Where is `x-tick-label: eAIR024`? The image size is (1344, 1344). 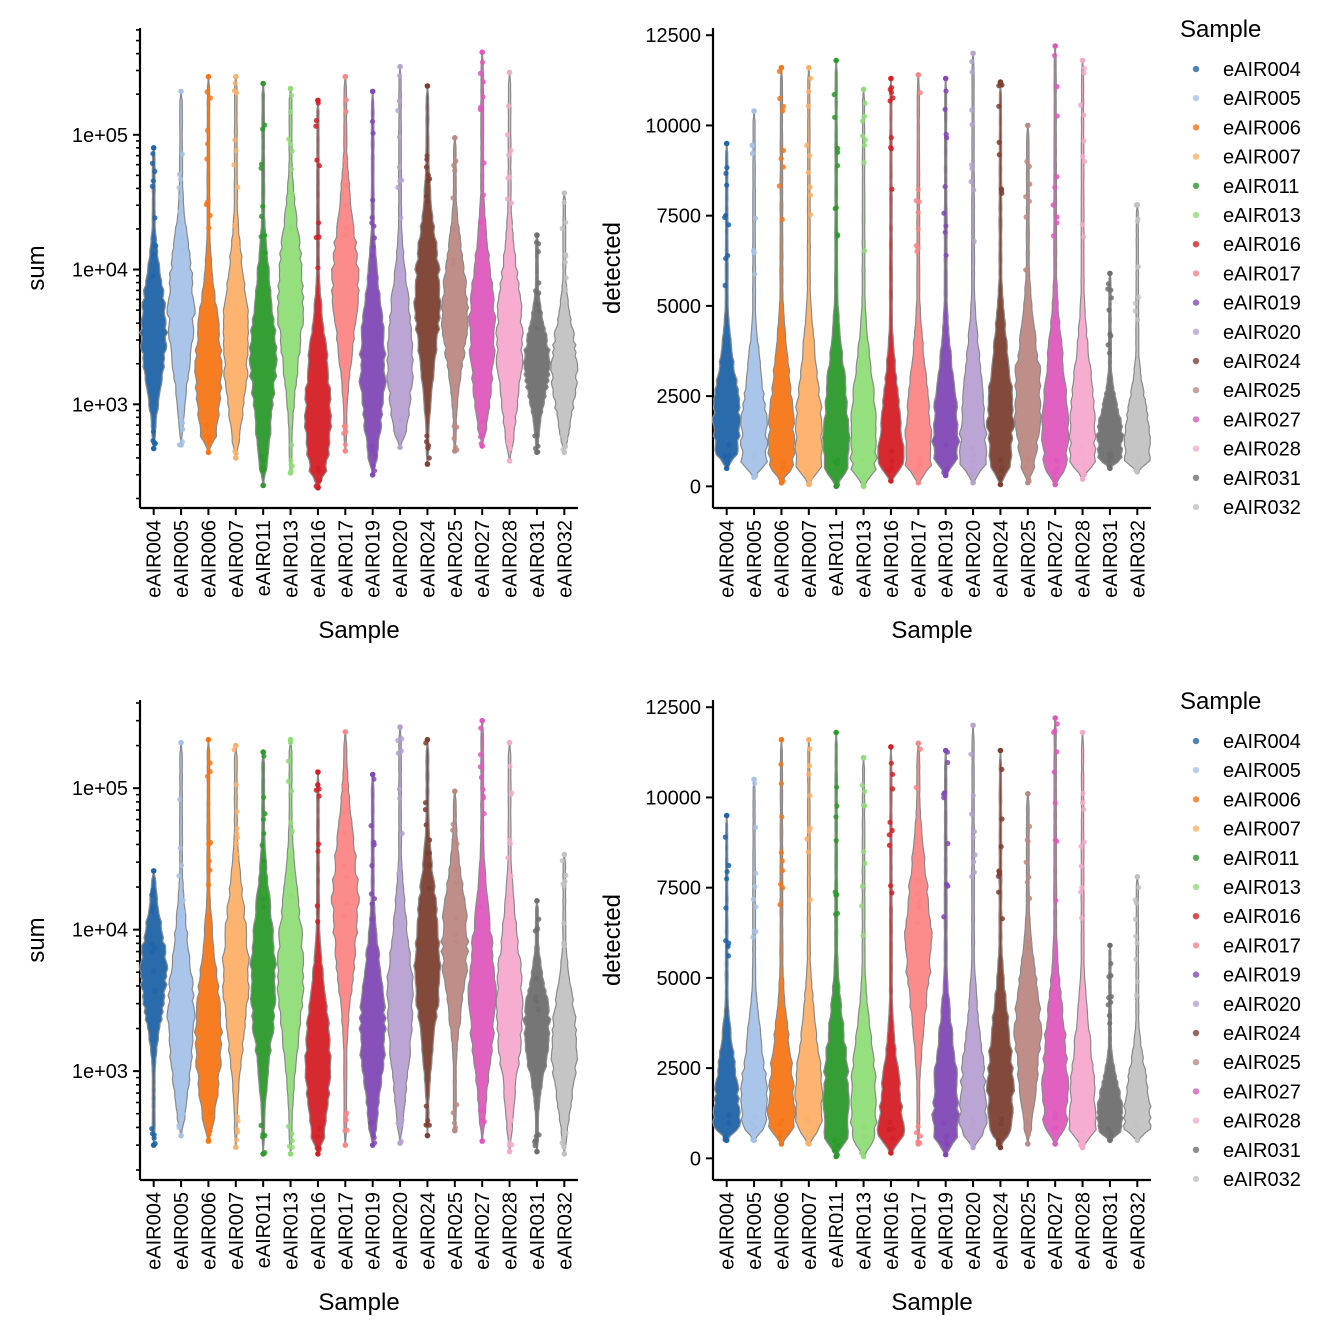
x-tick-label: eAIR024 is located at coordinates (428, 559).